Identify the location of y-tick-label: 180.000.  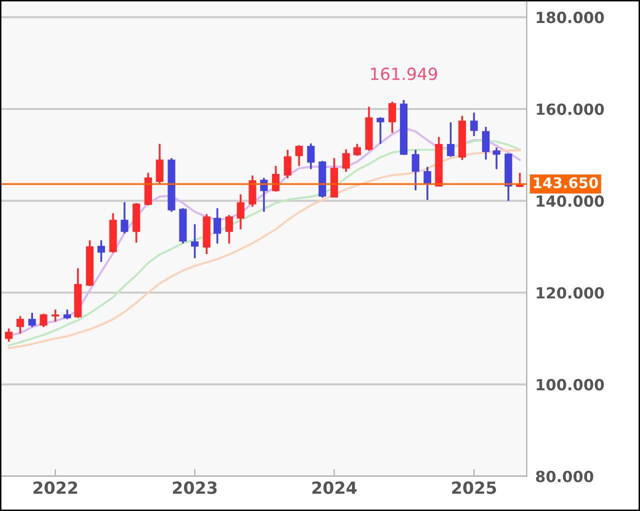
(570, 18).